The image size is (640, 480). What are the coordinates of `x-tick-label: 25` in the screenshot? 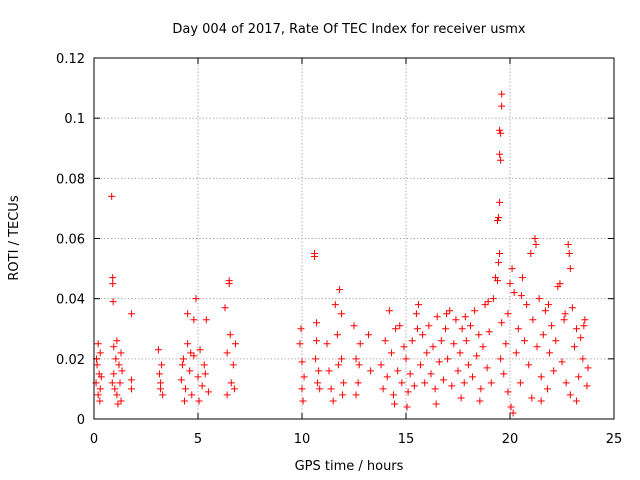 It's located at (614, 439).